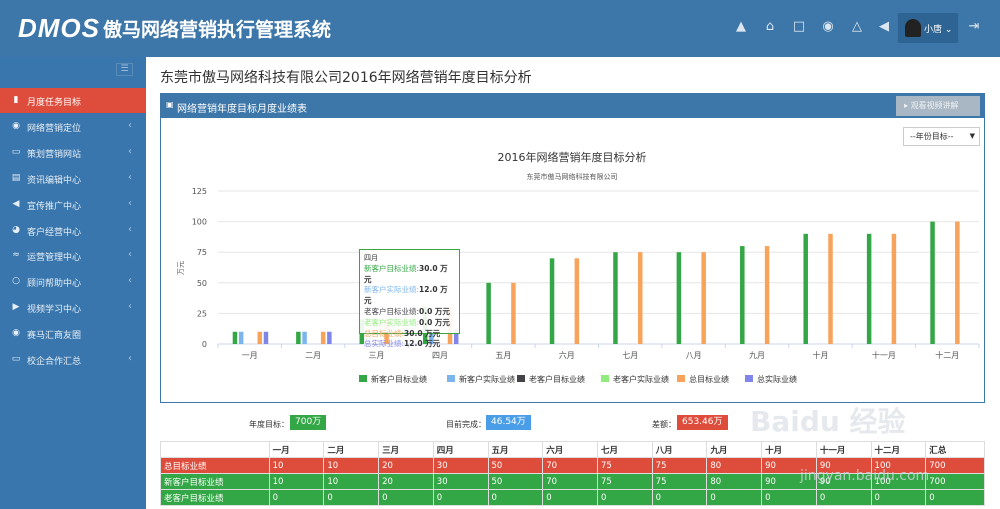 The height and width of the screenshot is (509, 1000). Describe the element at coordinates (73, 100) in the screenshot. I see `sidebar-item: ▮ 月度任务目标` at that location.